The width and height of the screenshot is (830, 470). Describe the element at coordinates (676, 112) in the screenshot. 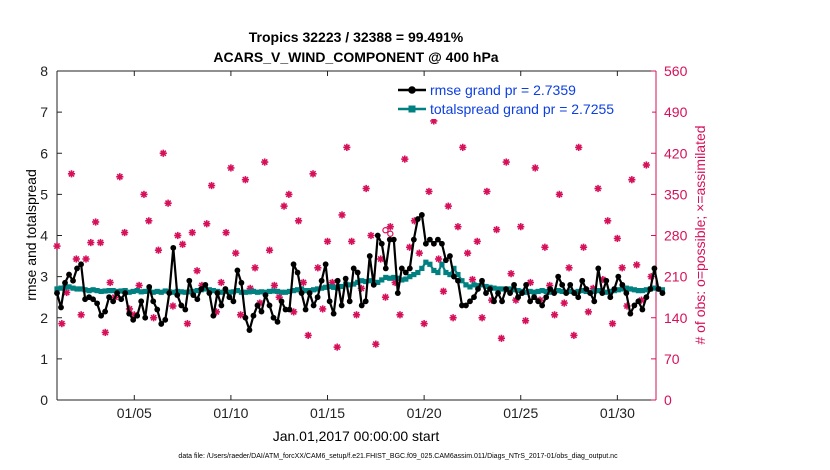

I see `y-tick-label-right: 490` at that location.